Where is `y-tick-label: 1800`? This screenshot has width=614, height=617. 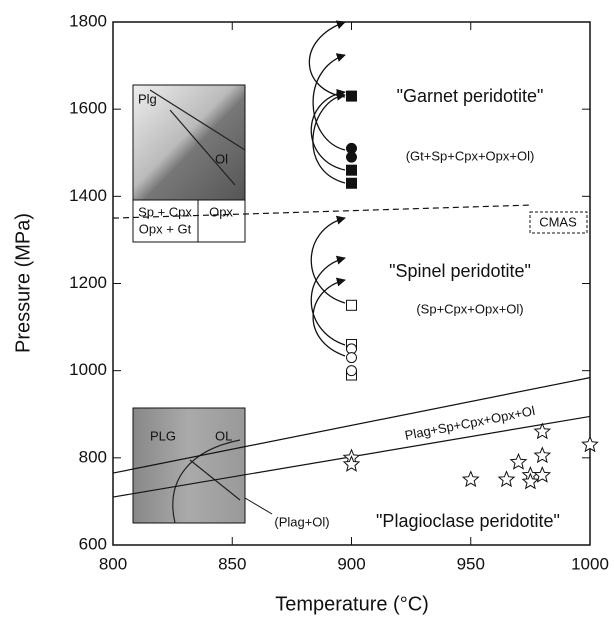 y-tick-label: 1800 is located at coordinates (88, 20).